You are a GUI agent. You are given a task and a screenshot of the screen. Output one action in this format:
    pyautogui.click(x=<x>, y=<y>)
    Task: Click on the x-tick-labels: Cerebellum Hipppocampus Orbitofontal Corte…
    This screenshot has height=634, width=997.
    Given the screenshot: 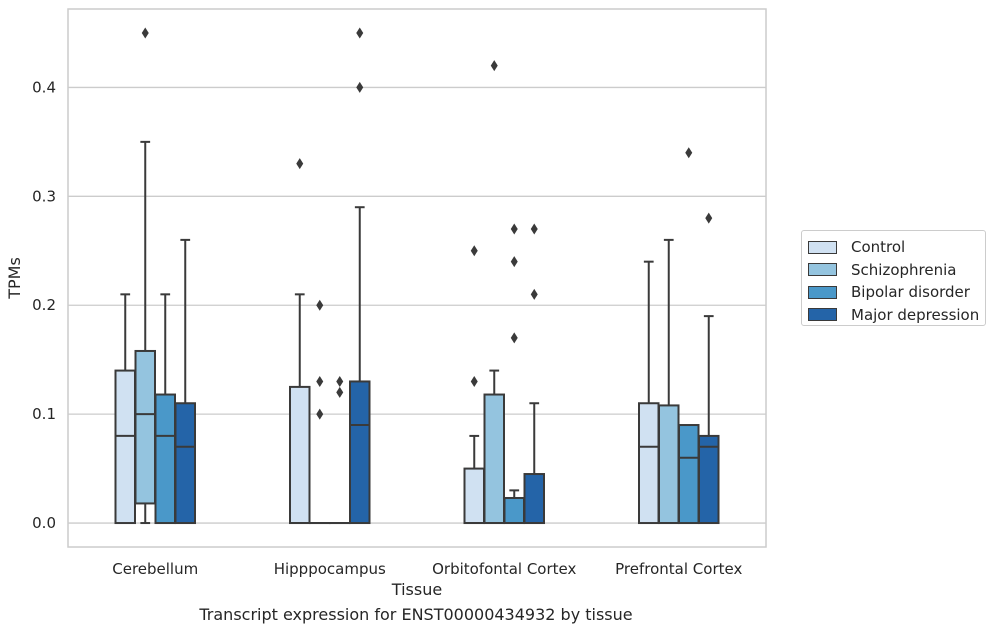 What is the action you would take?
    pyautogui.click(x=427, y=569)
    